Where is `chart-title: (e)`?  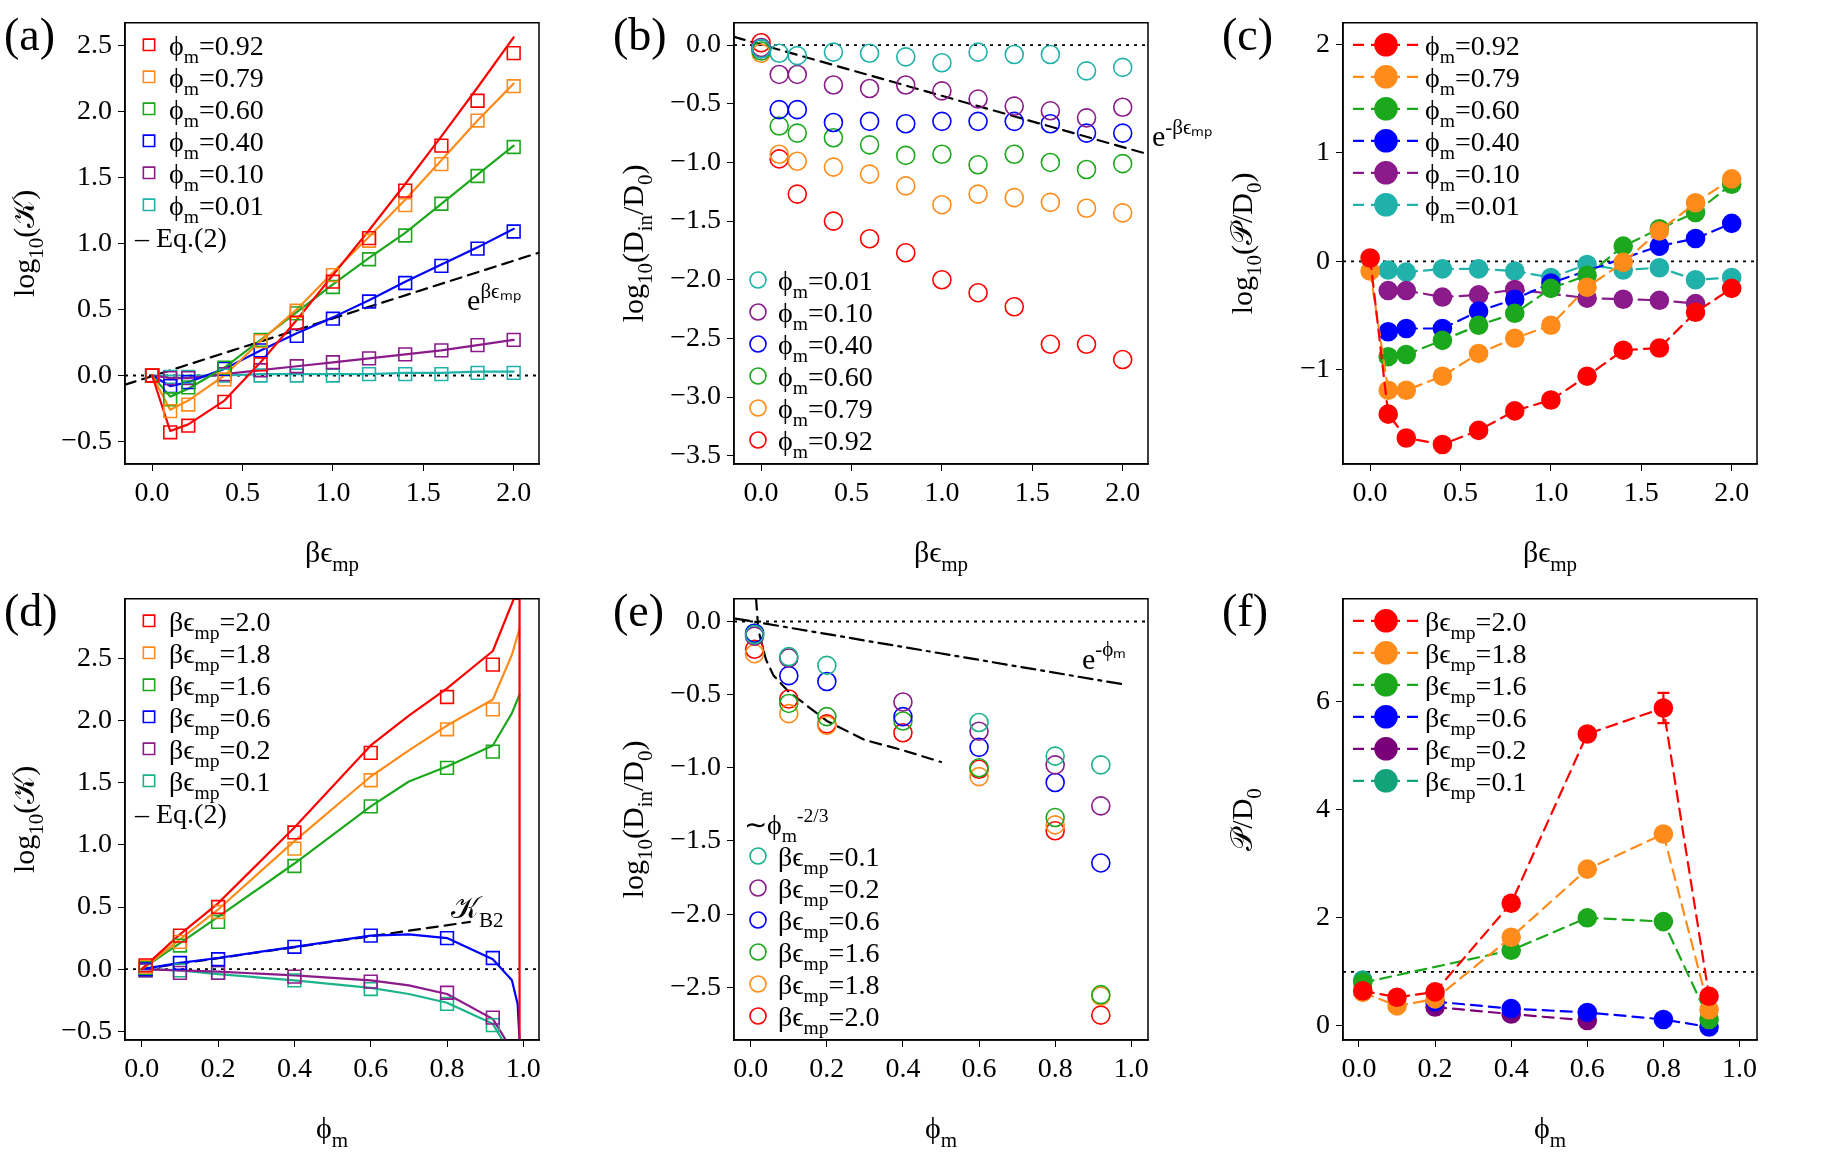
chart-title: (e) is located at coordinates (639, 610).